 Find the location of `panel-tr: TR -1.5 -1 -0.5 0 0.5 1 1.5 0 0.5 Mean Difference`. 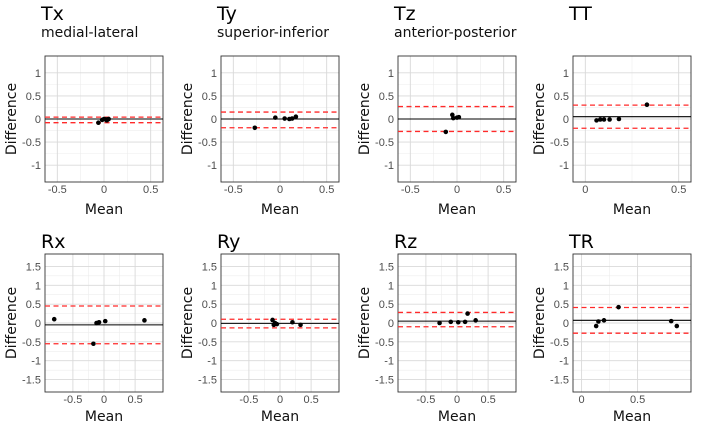

panel-tr: TR -1.5 -1 -0.5 0 0.5 1 1.5 0 0.5 Mean Difference is located at coordinates (612, 328).